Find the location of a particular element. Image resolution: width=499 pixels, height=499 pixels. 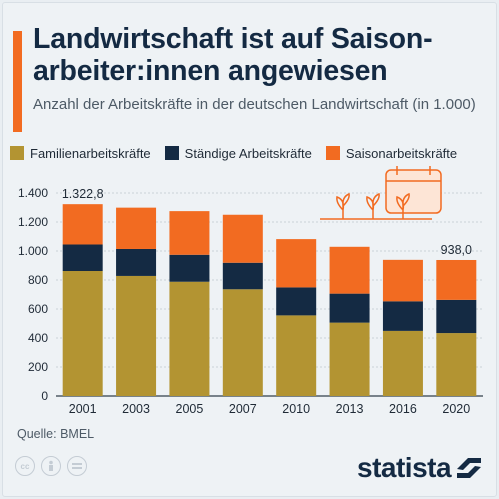

legend-label-permanent: Ständige Arbeitskräfte is located at coordinates (248, 153).